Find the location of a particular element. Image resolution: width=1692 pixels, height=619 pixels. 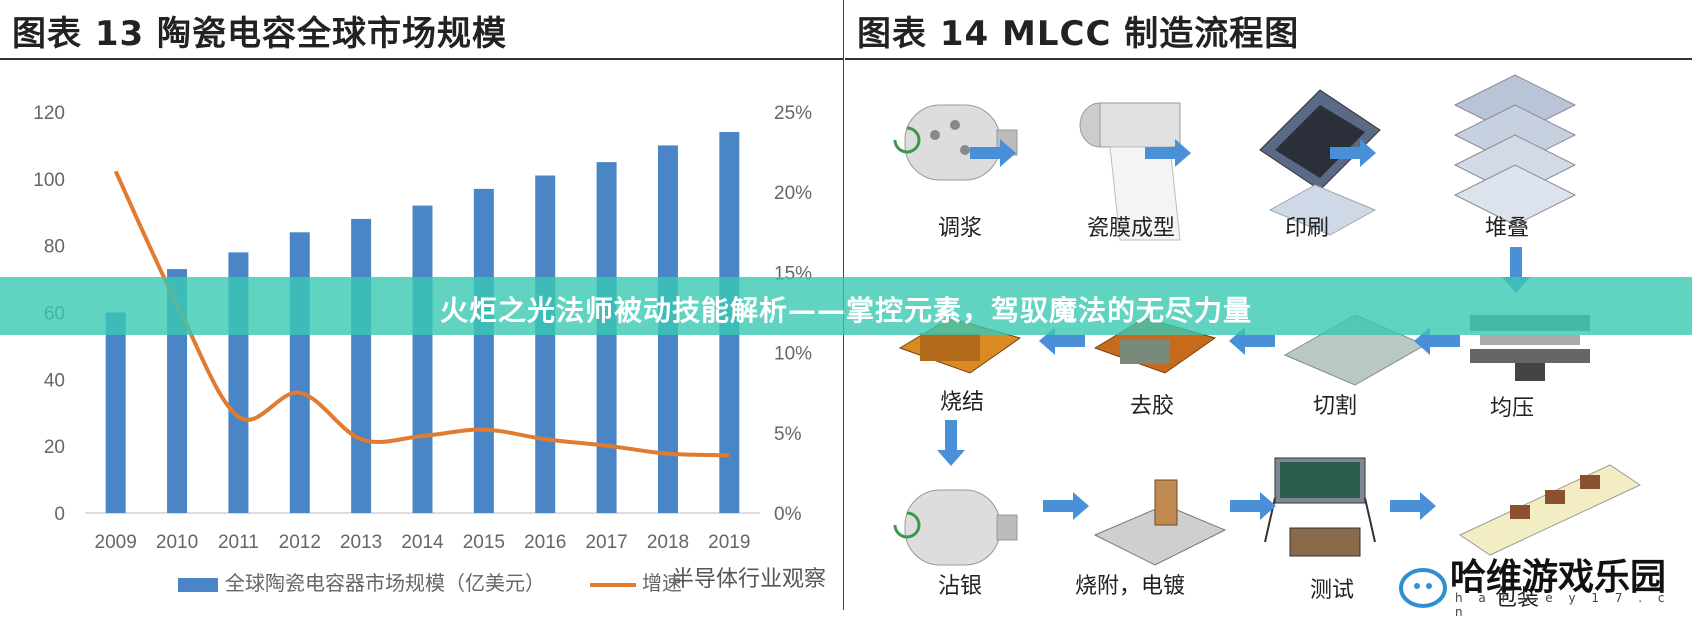

y-right-tick-label: 10% is located at coordinates (793, 354).